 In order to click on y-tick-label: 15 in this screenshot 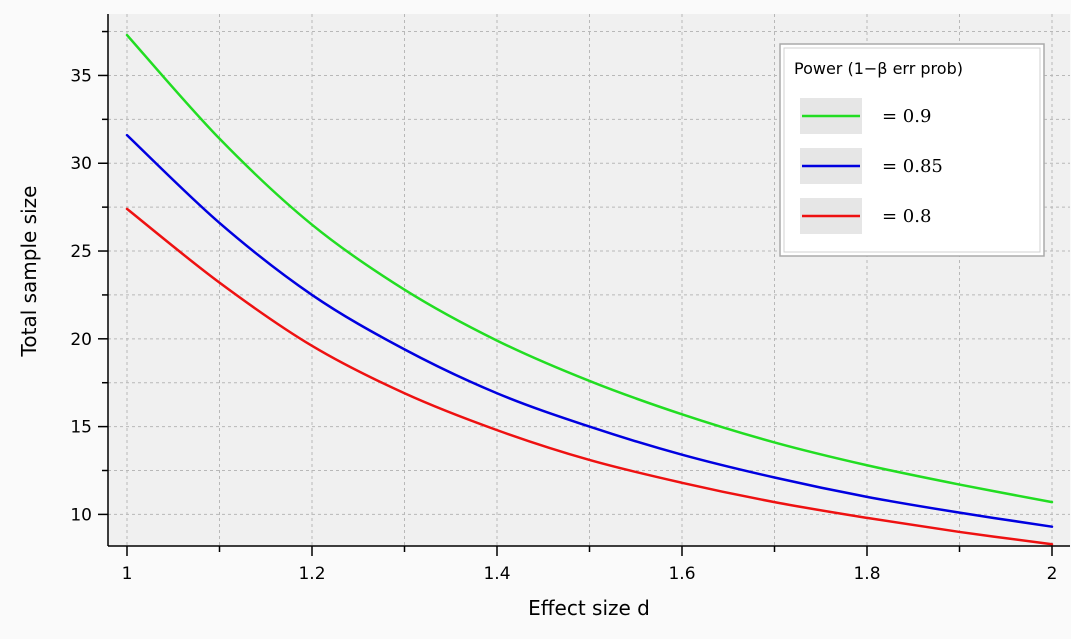, I will do `click(81, 428)`.